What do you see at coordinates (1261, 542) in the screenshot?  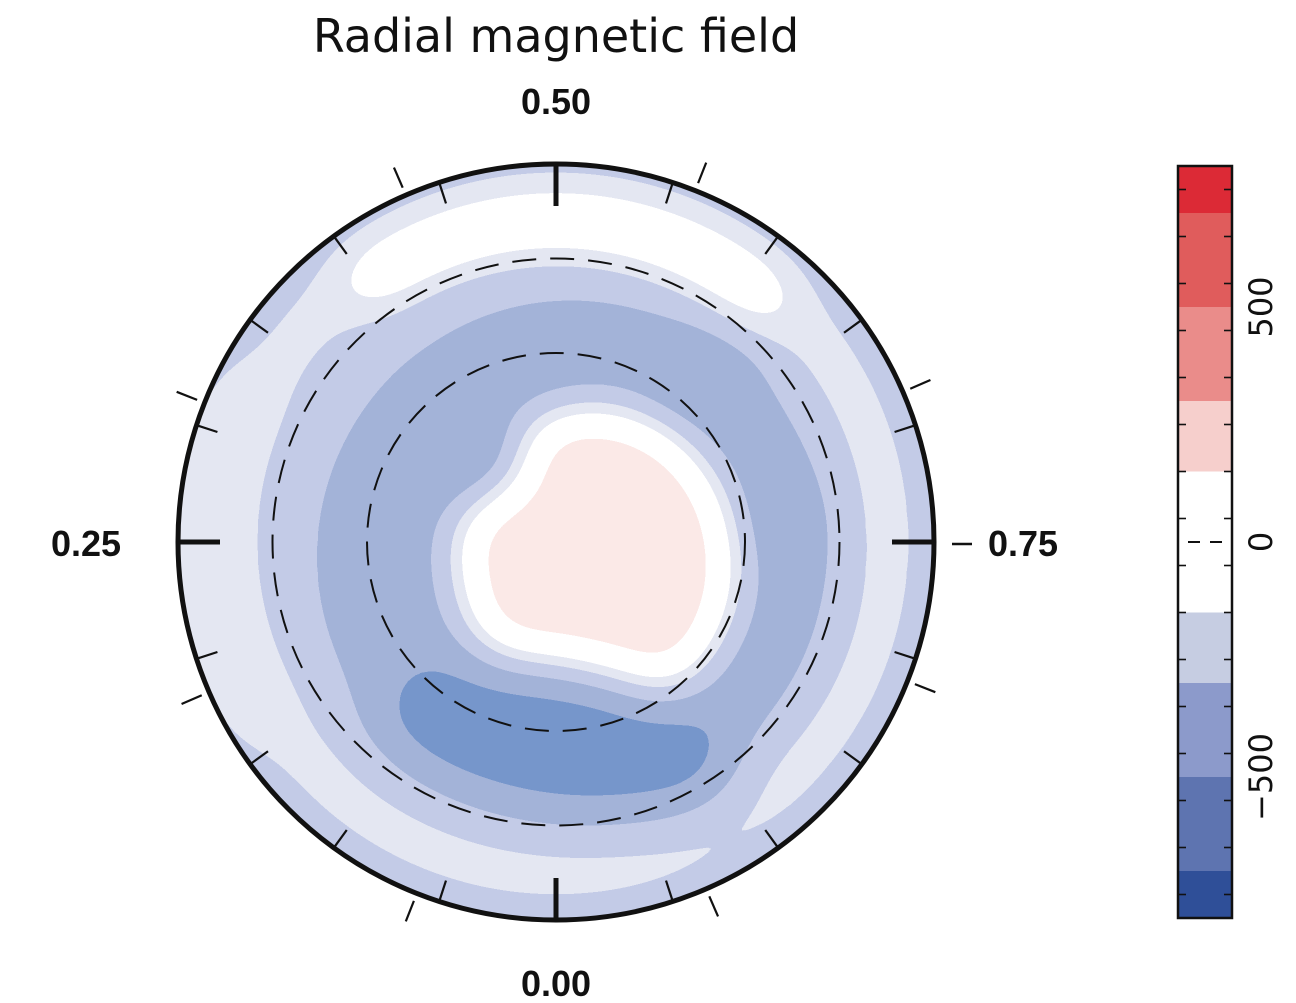 I see `colorbar-tick-label: 0` at bounding box center [1261, 542].